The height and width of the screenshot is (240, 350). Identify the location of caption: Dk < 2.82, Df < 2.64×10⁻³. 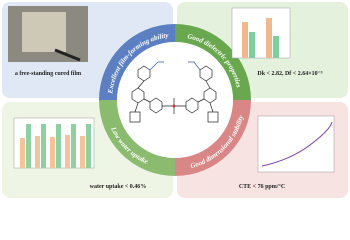
(289, 74).